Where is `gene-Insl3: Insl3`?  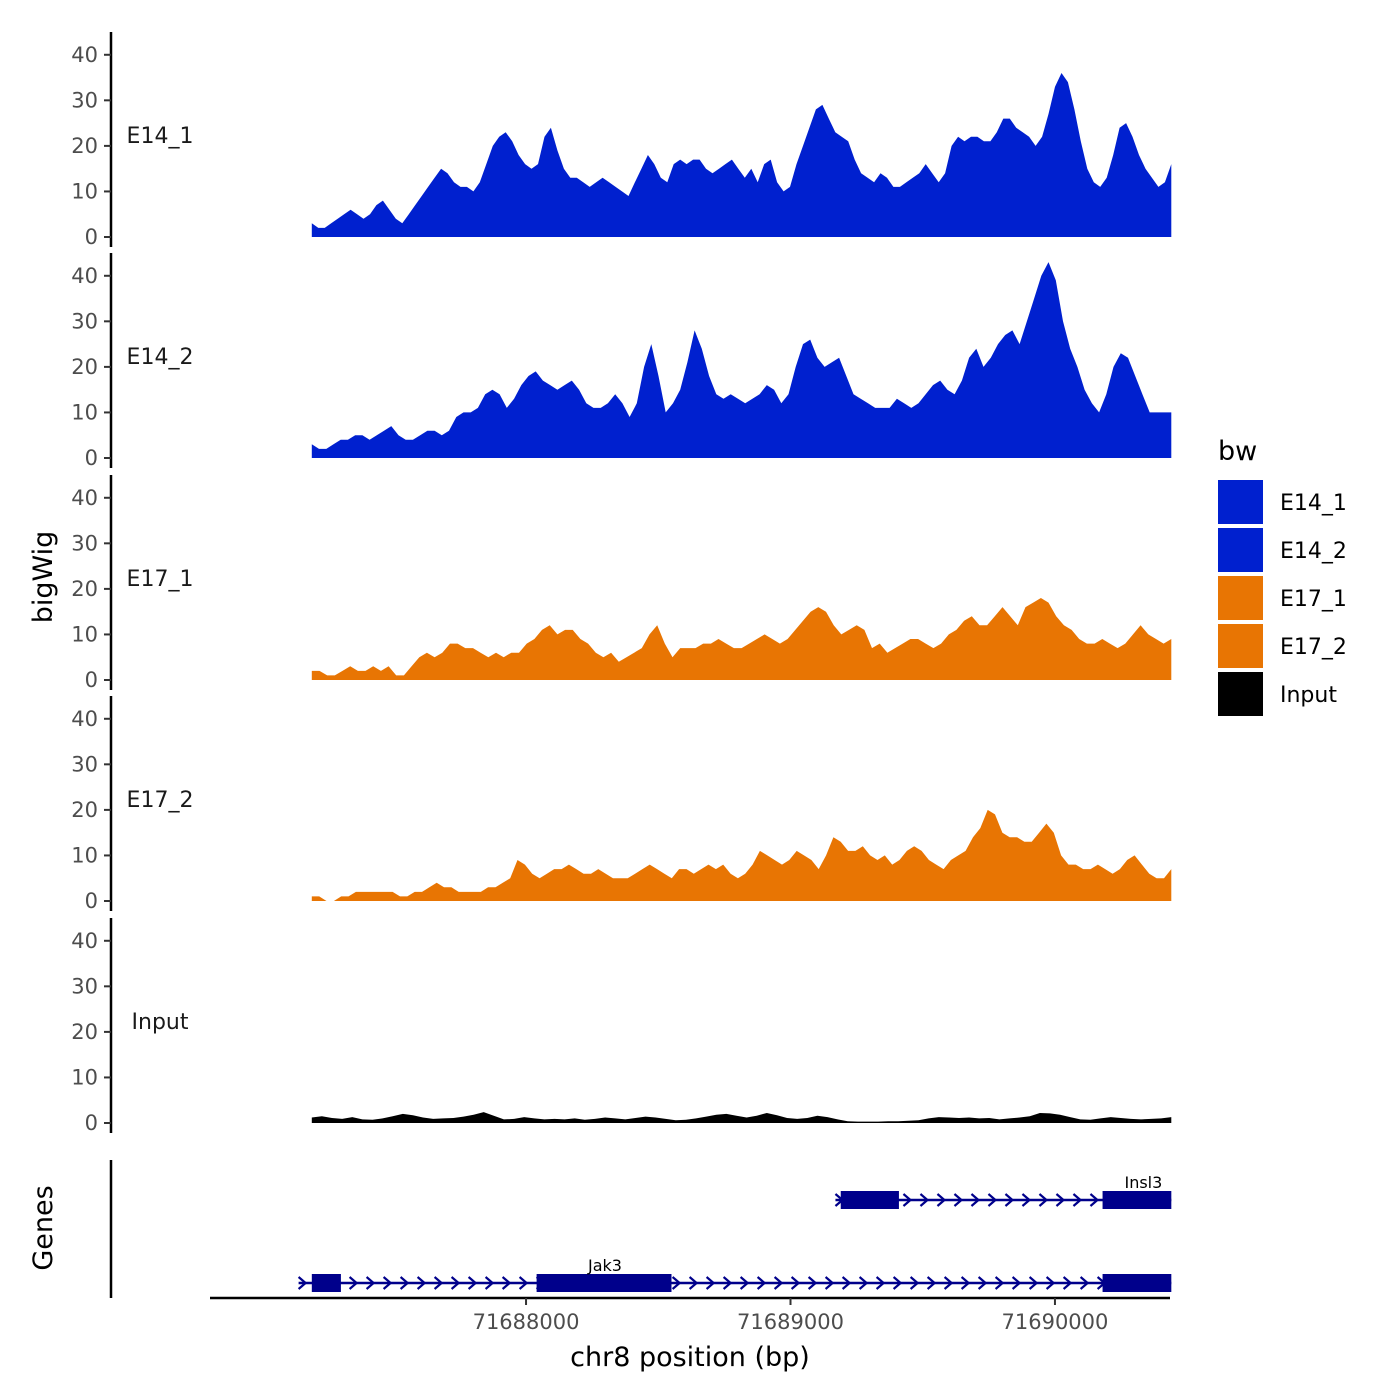 gene-Insl3: Insl3 is located at coordinates (1003, 1191).